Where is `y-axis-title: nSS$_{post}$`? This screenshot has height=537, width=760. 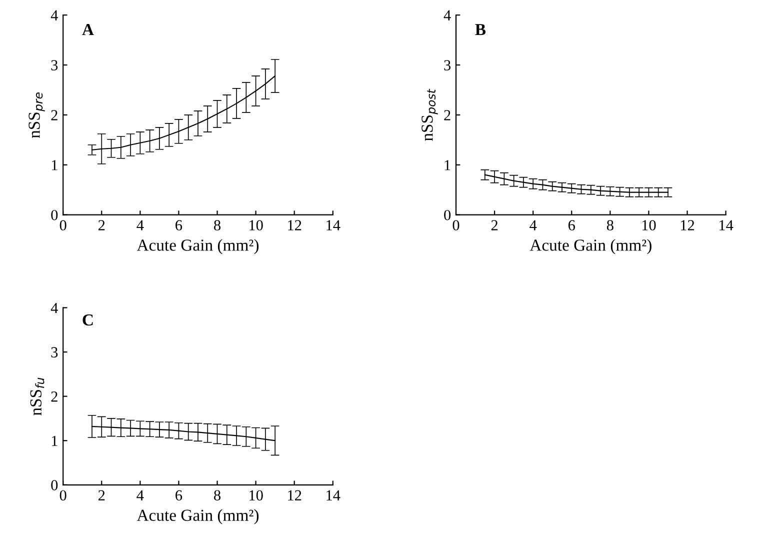 y-axis-title: nSS$_{post}$ is located at coordinates (430, 114).